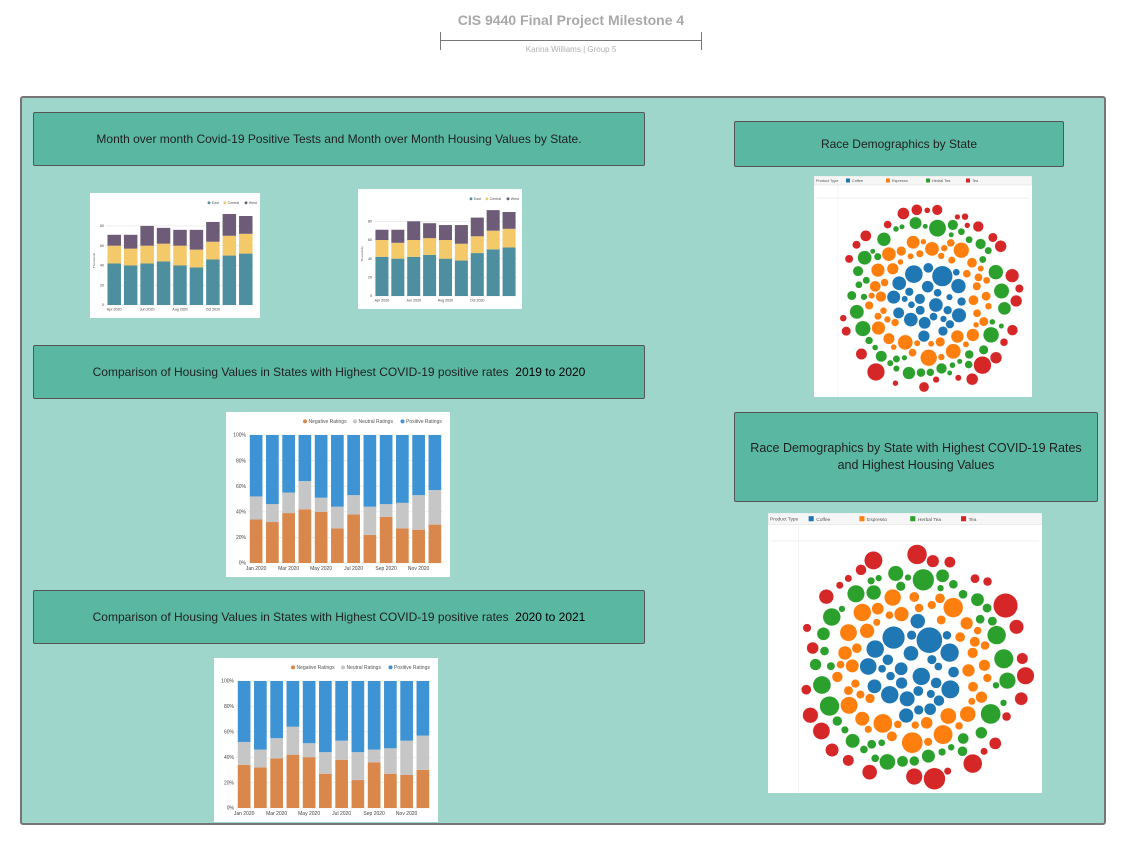 The width and height of the screenshot is (1122, 848). What do you see at coordinates (701, 41) in the screenshot?
I see `title-bracket-right` at bounding box center [701, 41].